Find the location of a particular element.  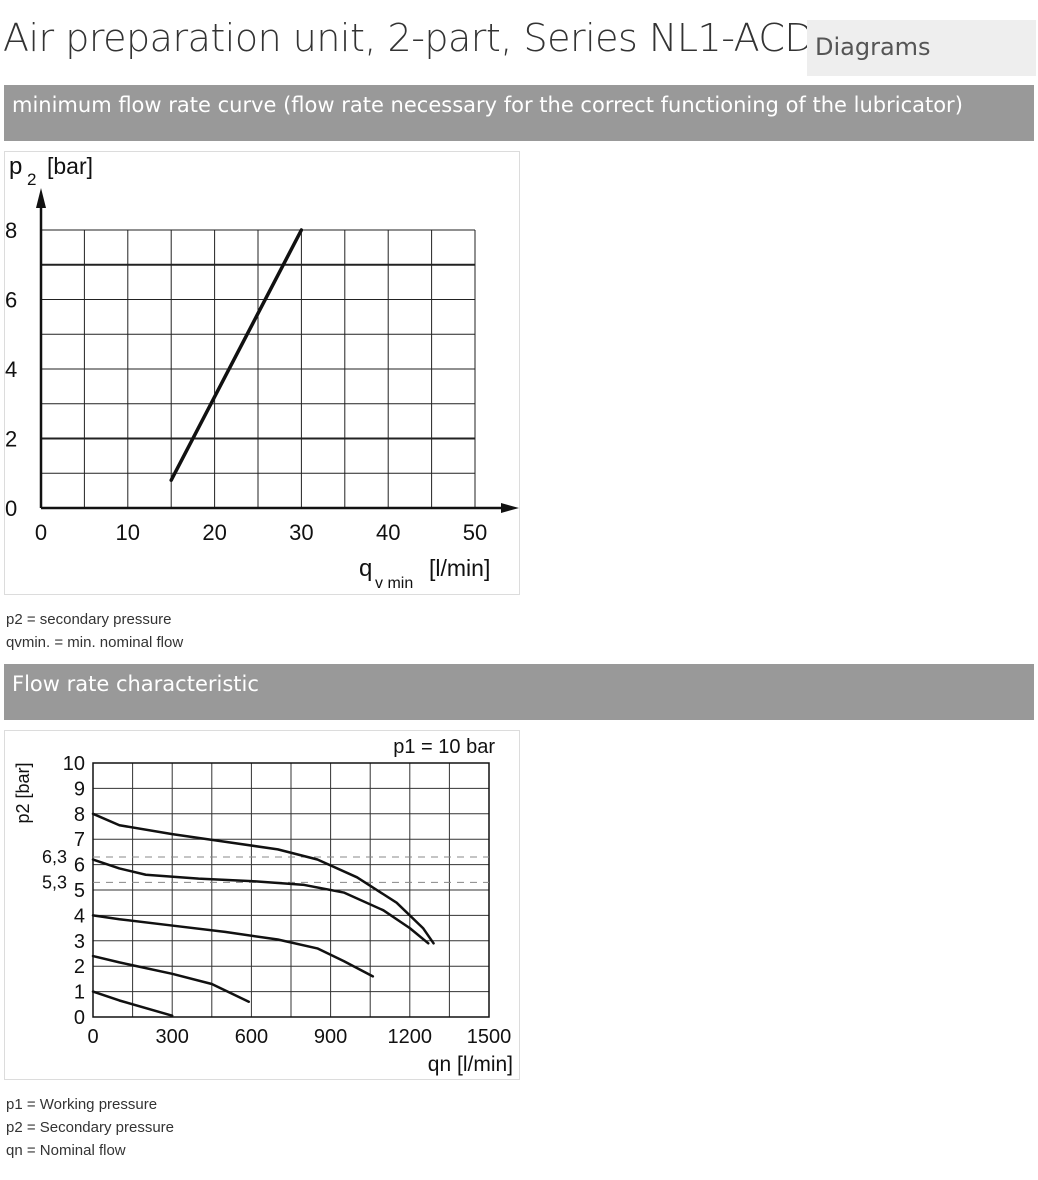

x-axis-label: qn [l/min] is located at coordinates (470, 1064).